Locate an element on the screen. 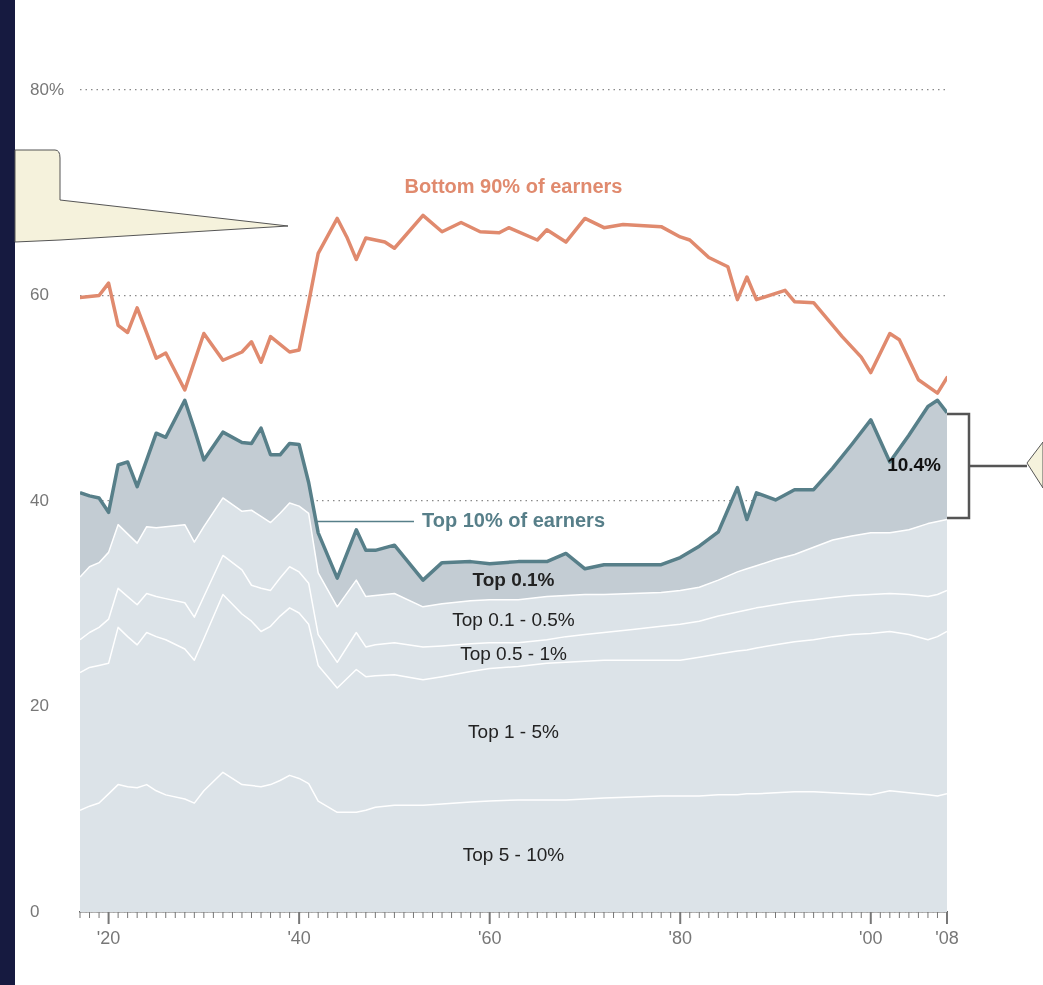 The image size is (1043, 985). x-tick-label: '60 is located at coordinates (489, 937).